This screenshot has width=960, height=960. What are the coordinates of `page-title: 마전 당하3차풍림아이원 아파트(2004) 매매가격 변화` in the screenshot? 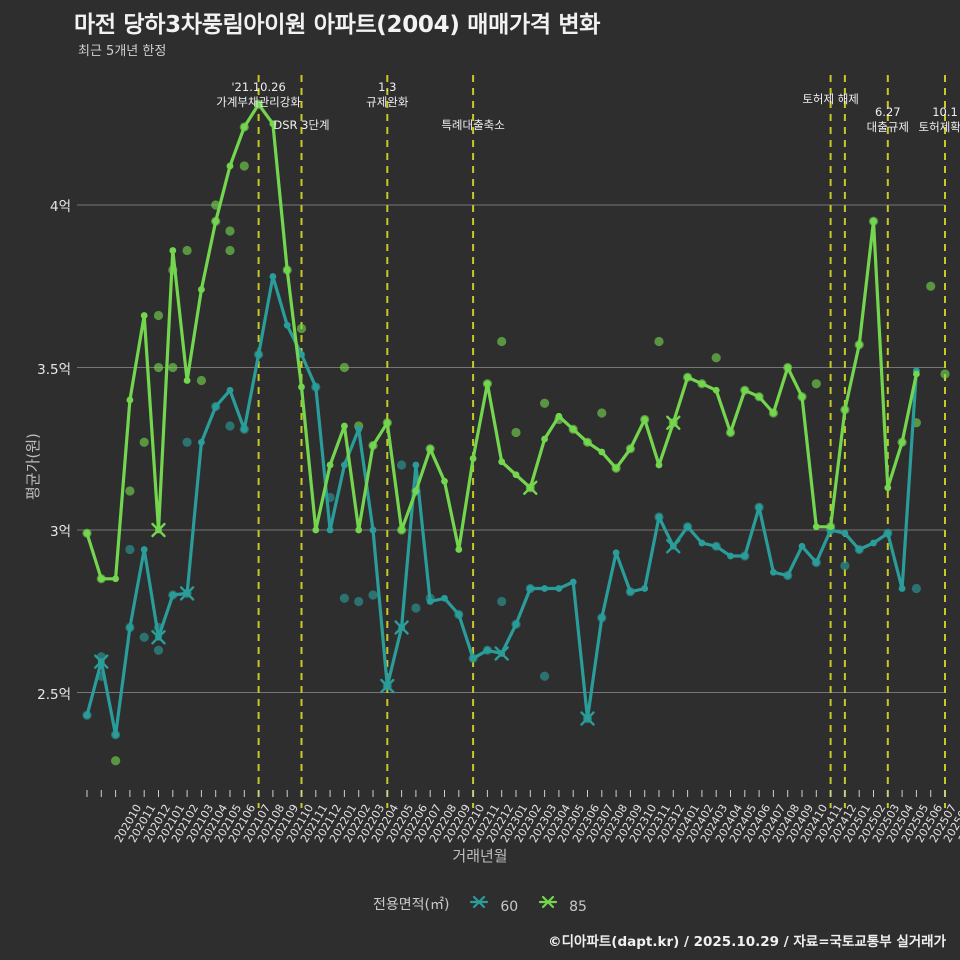 It's located at (337, 25).